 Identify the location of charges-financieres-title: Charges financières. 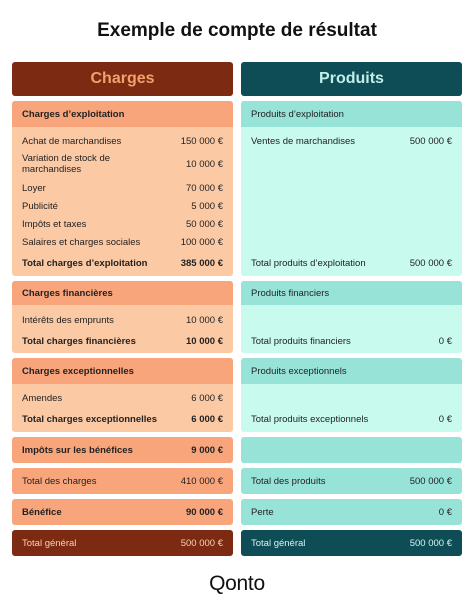
(67, 293).